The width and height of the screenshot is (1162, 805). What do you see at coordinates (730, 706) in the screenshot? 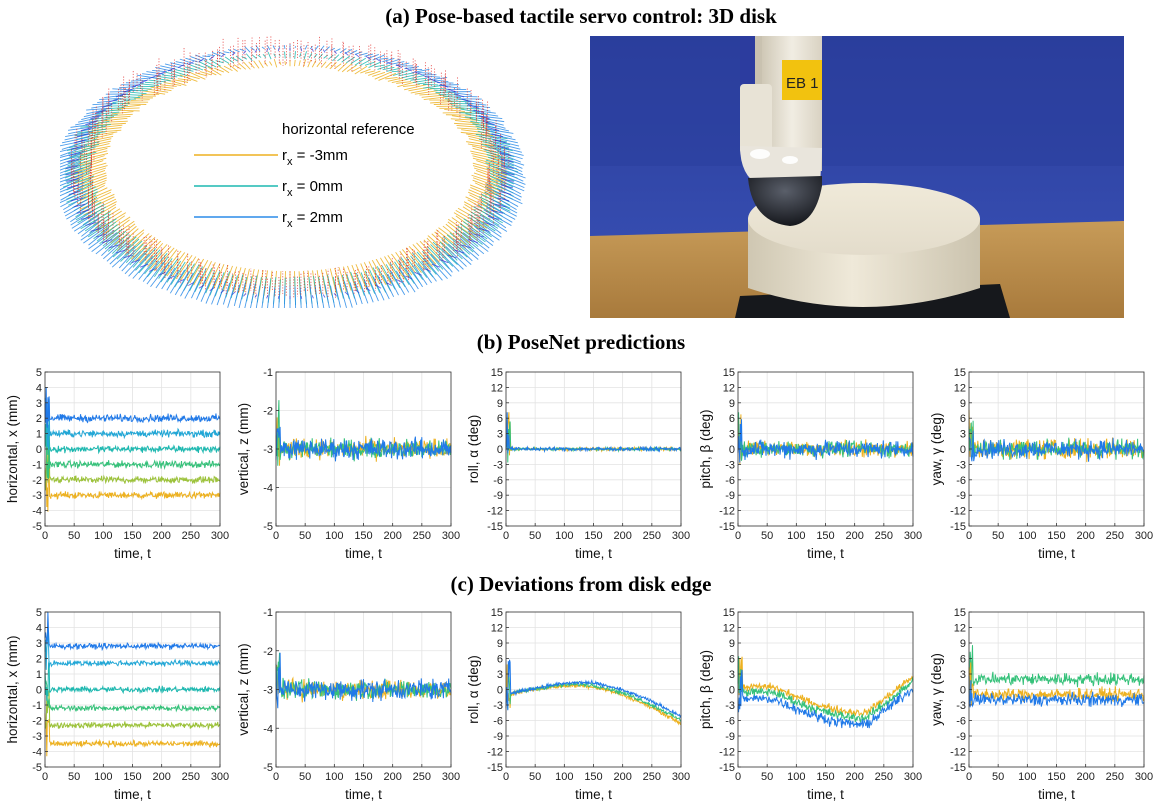
I see `y-tick-label: -3` at bounding box center [730, 706].